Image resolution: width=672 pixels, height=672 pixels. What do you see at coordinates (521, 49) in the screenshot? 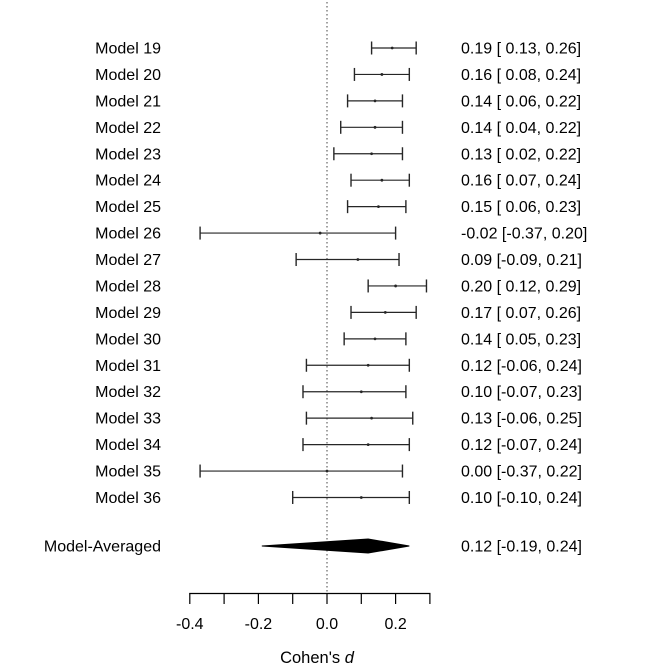
I see `row-annotation: 0.19 [ 0.13, 0.26]` at bounding box center [521, 49].